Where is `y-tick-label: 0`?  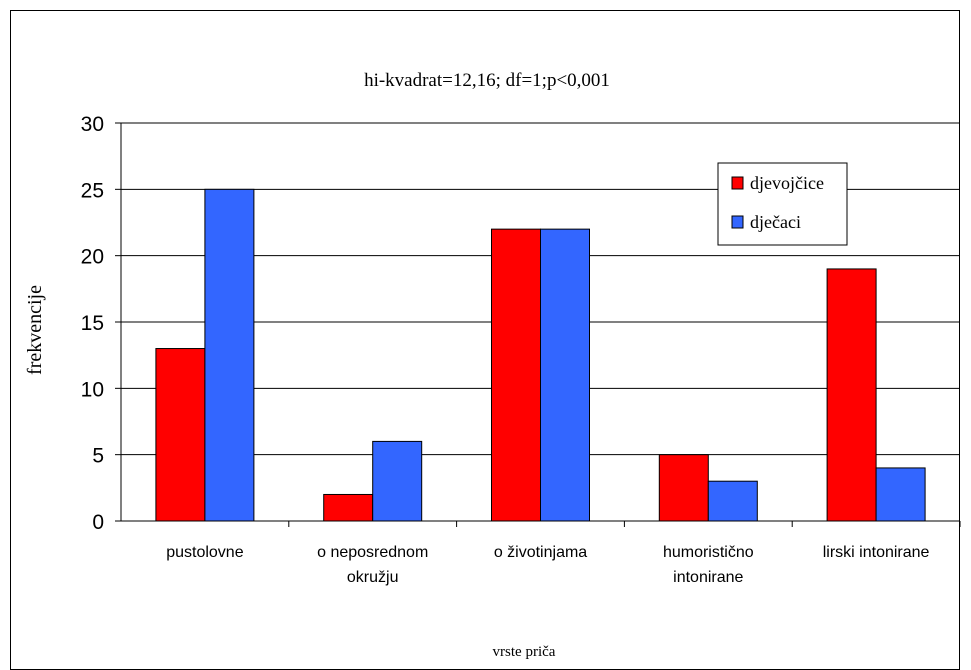 y-tick-label: 0 is located at coordinates (98, 522).